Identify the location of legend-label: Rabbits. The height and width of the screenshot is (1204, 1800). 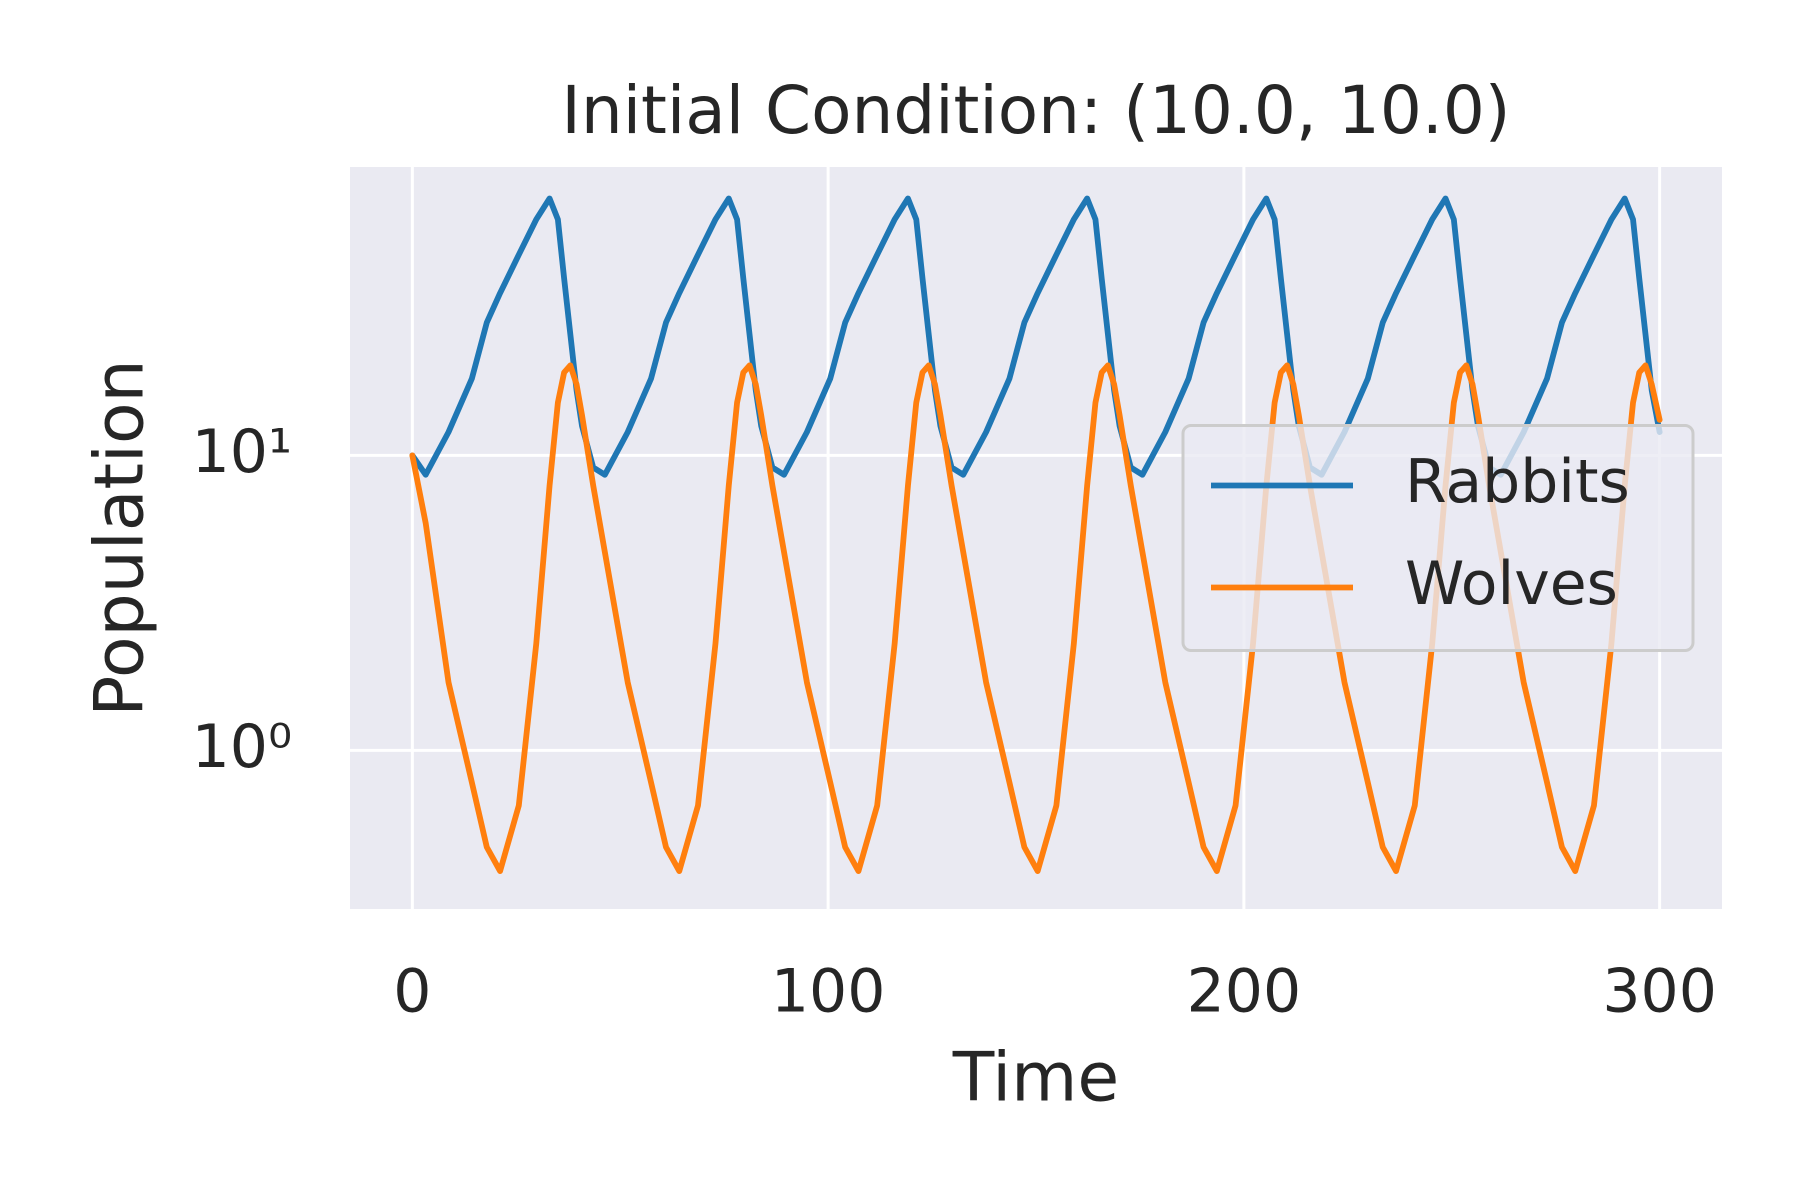
(1517, 482).